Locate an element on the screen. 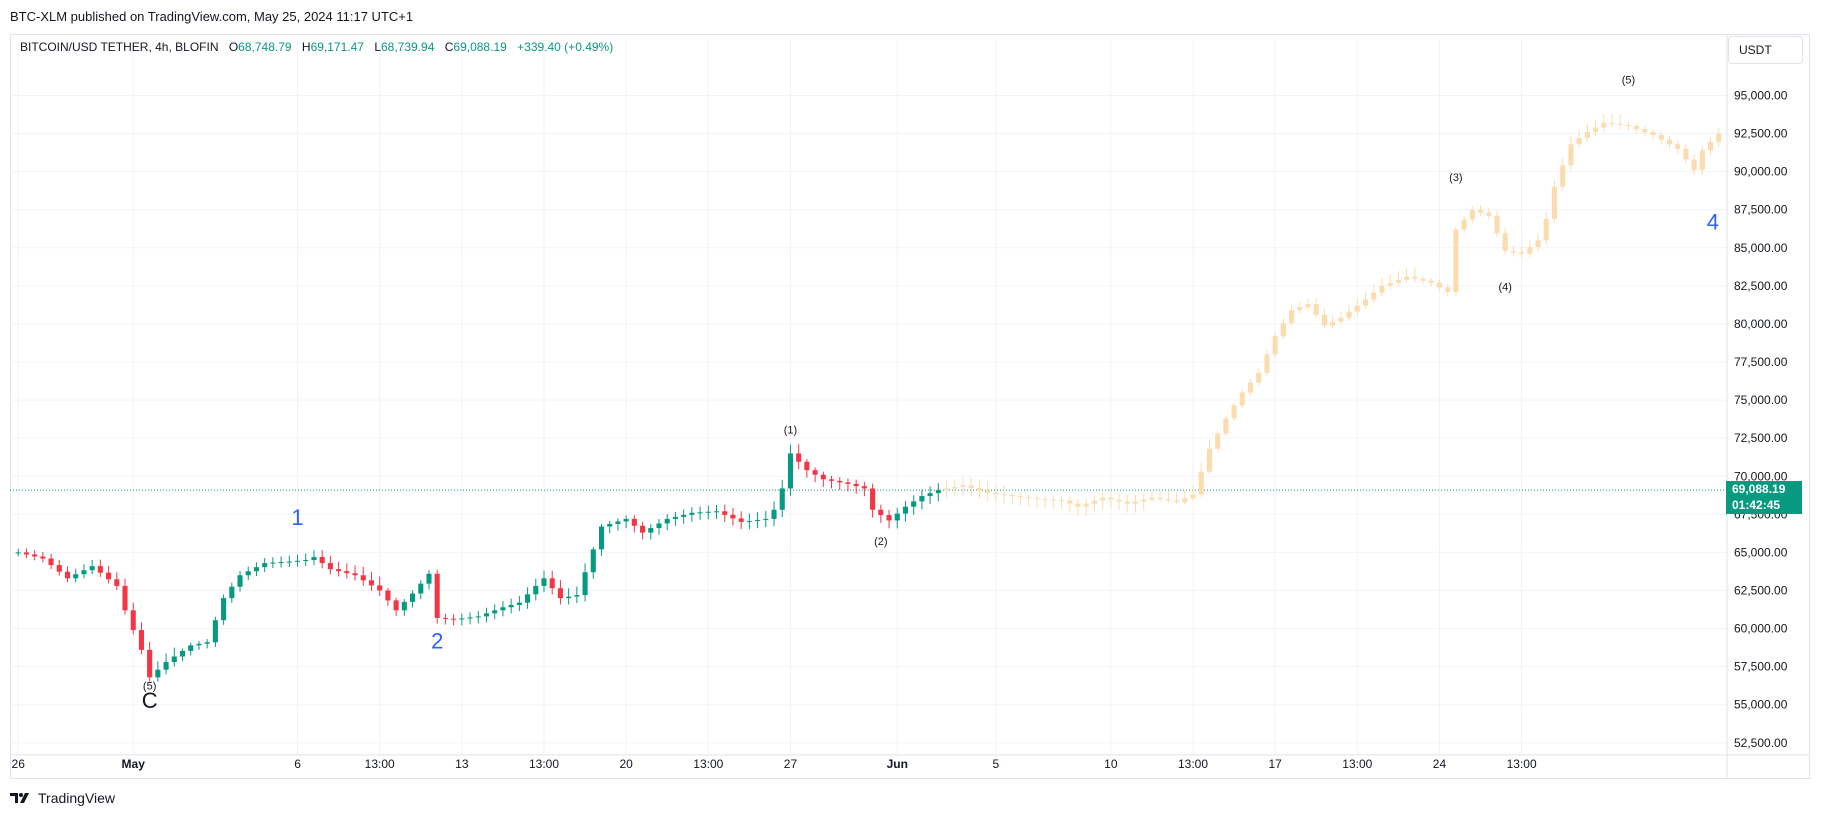  change-value: +339.40 (+0.49%) is located at coordinates (565, 47).